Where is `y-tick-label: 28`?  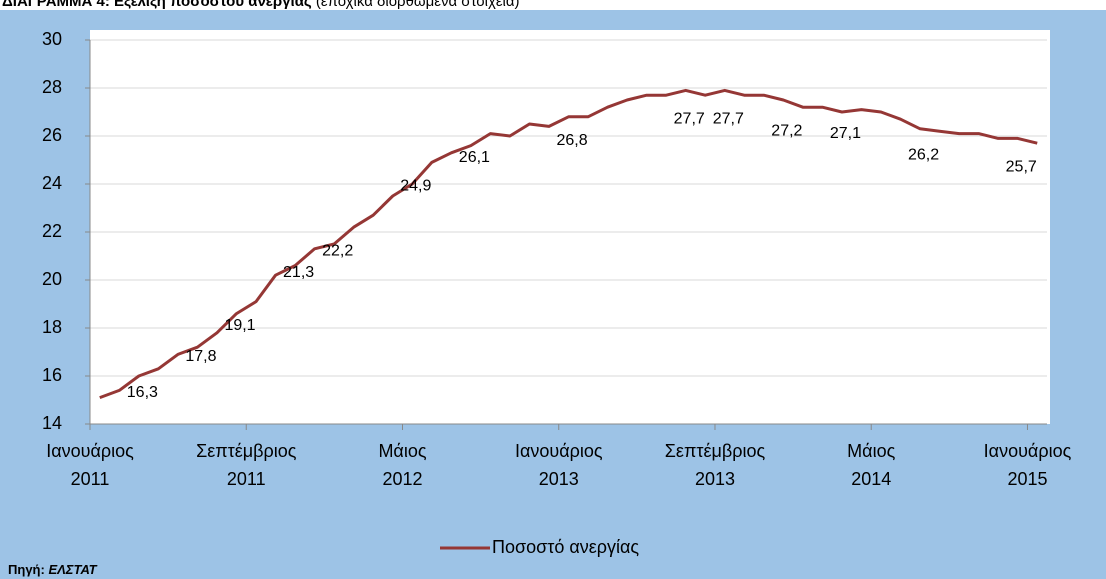
y-tick-label: 28 is located at coordinates (52, 87).